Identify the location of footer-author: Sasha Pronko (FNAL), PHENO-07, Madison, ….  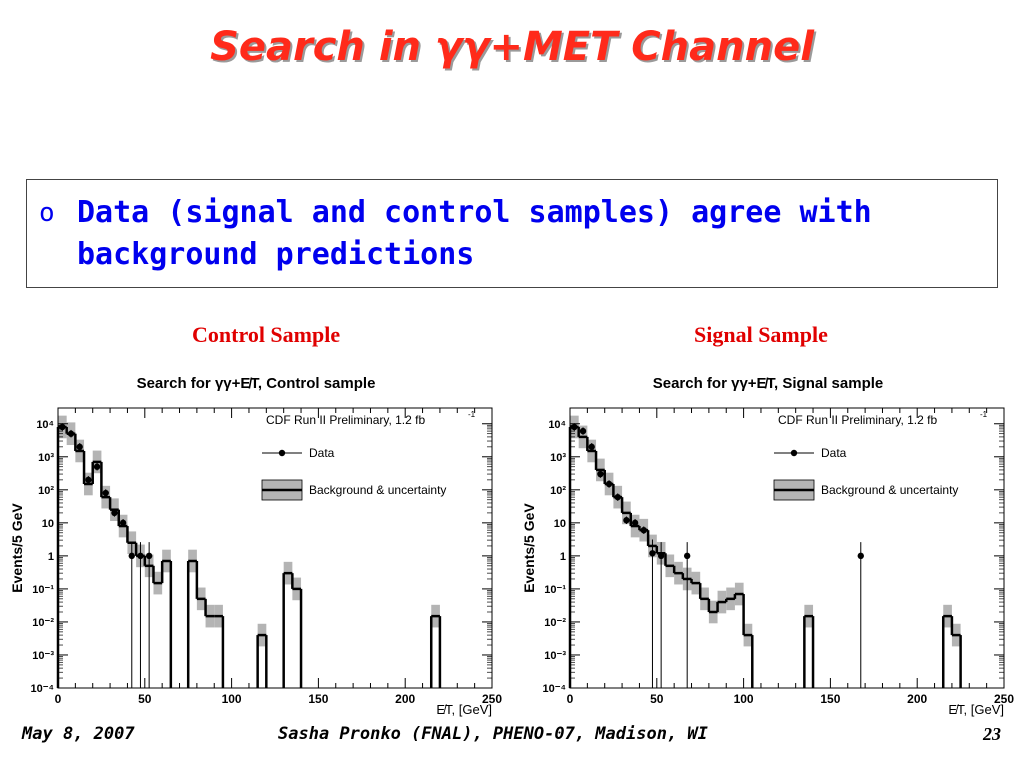
(493, 734).